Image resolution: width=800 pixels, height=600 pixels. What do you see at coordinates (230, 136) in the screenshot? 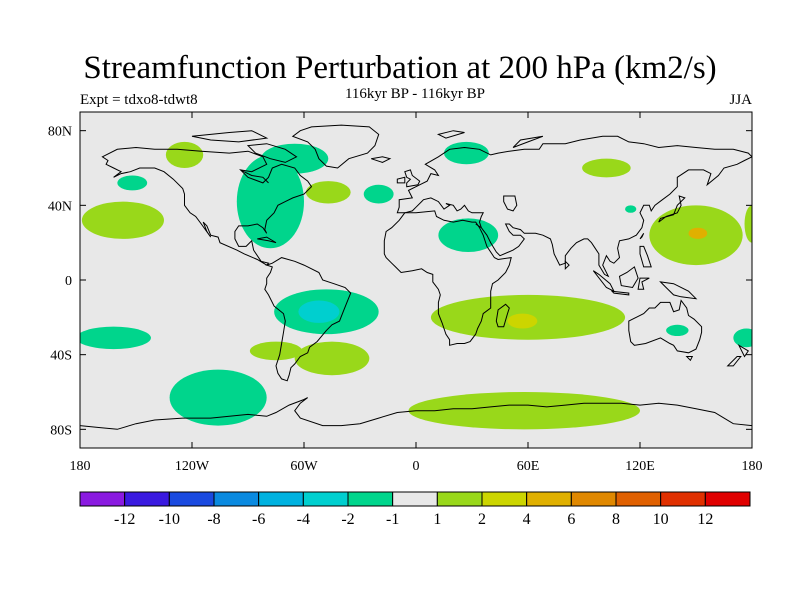
I see `coastline-arctic-islands` at bounding box center [230, 136].